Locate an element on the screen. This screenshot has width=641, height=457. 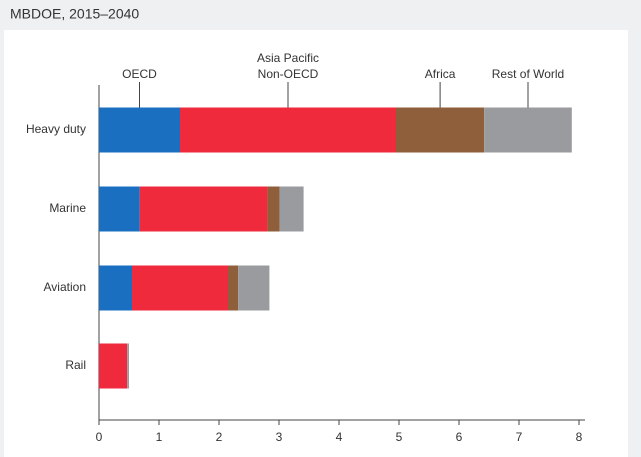
x-tick-label: 6 is located at coordinates (459, 437).